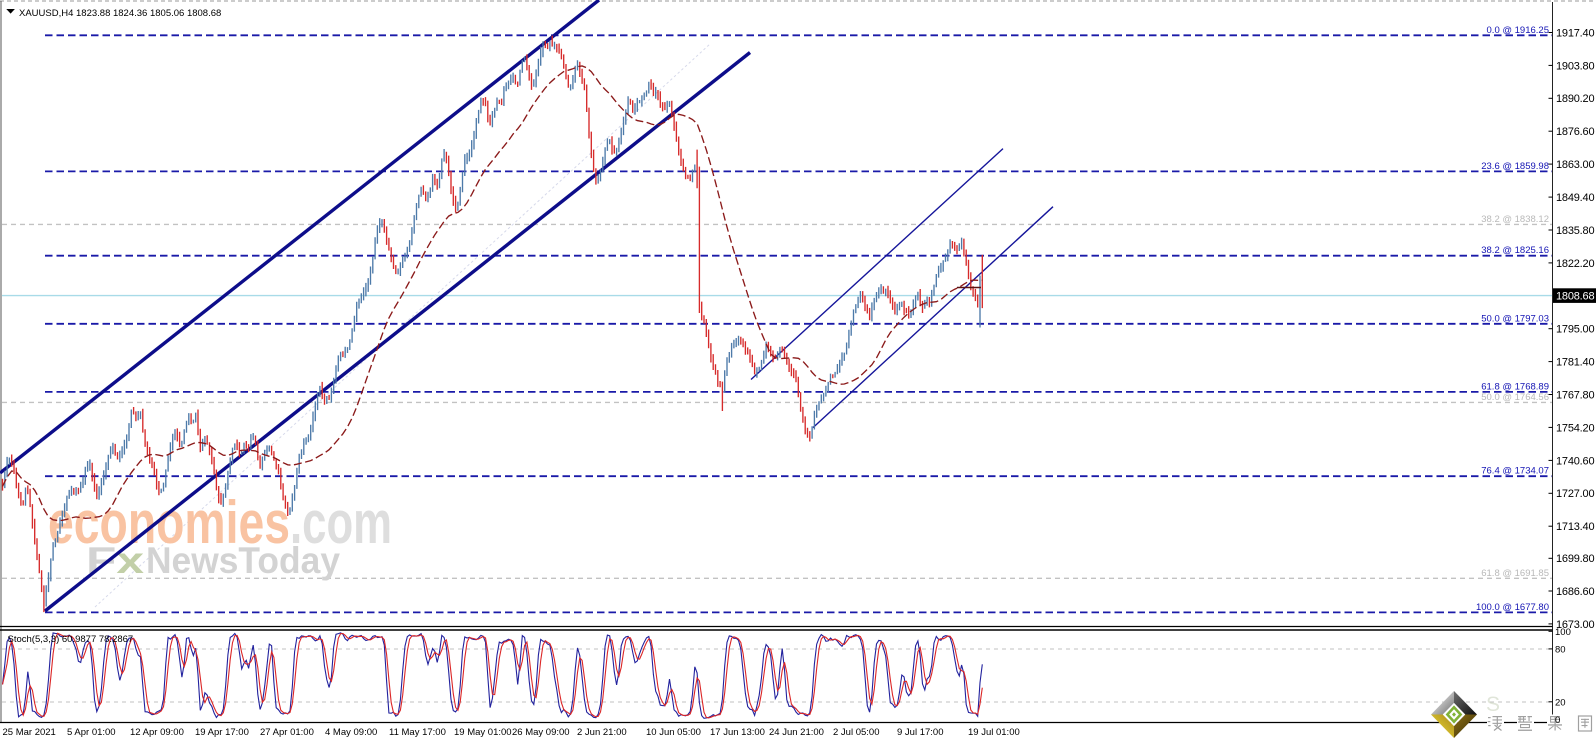 Image resolution: width=1596 pixels, height=748 pixels. I want to click on svg-text: 19 Apr 17:00, so click(222, 732).